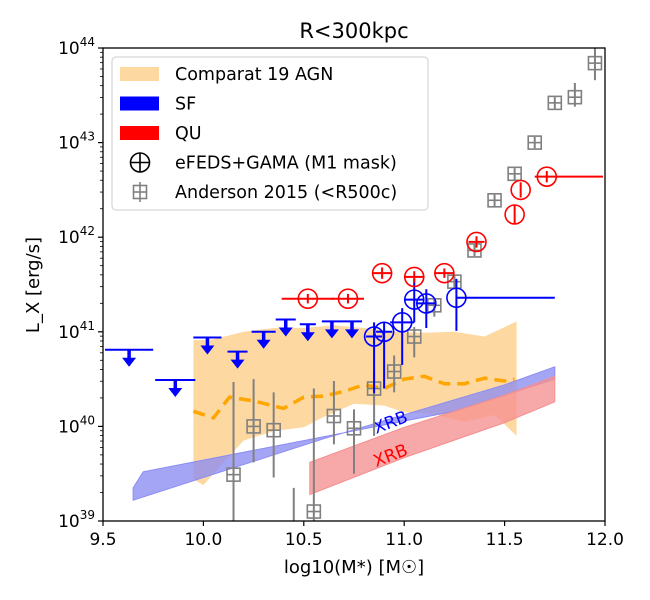 Image resolution: width=650 pixels, height=600 pixels. Describe the element at coordinates (76, 425) in the screenshot. I see `y-tick-label: 1040` at that location.